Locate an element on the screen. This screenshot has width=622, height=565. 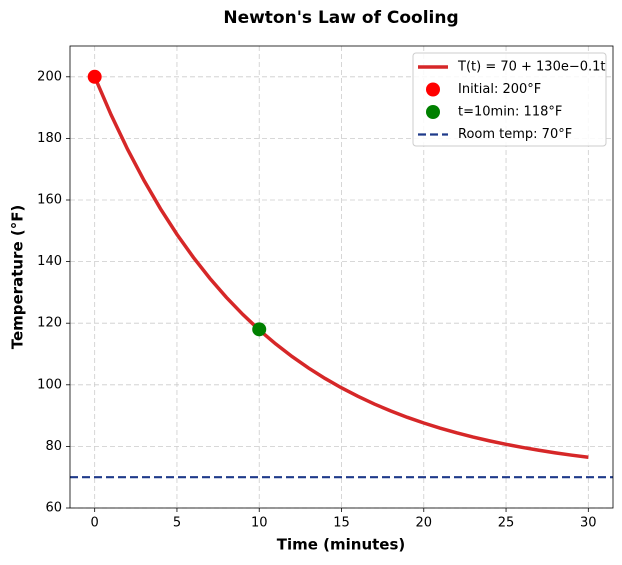
legend-label: t=10min: 118°F is located at coordinates (510, 112).